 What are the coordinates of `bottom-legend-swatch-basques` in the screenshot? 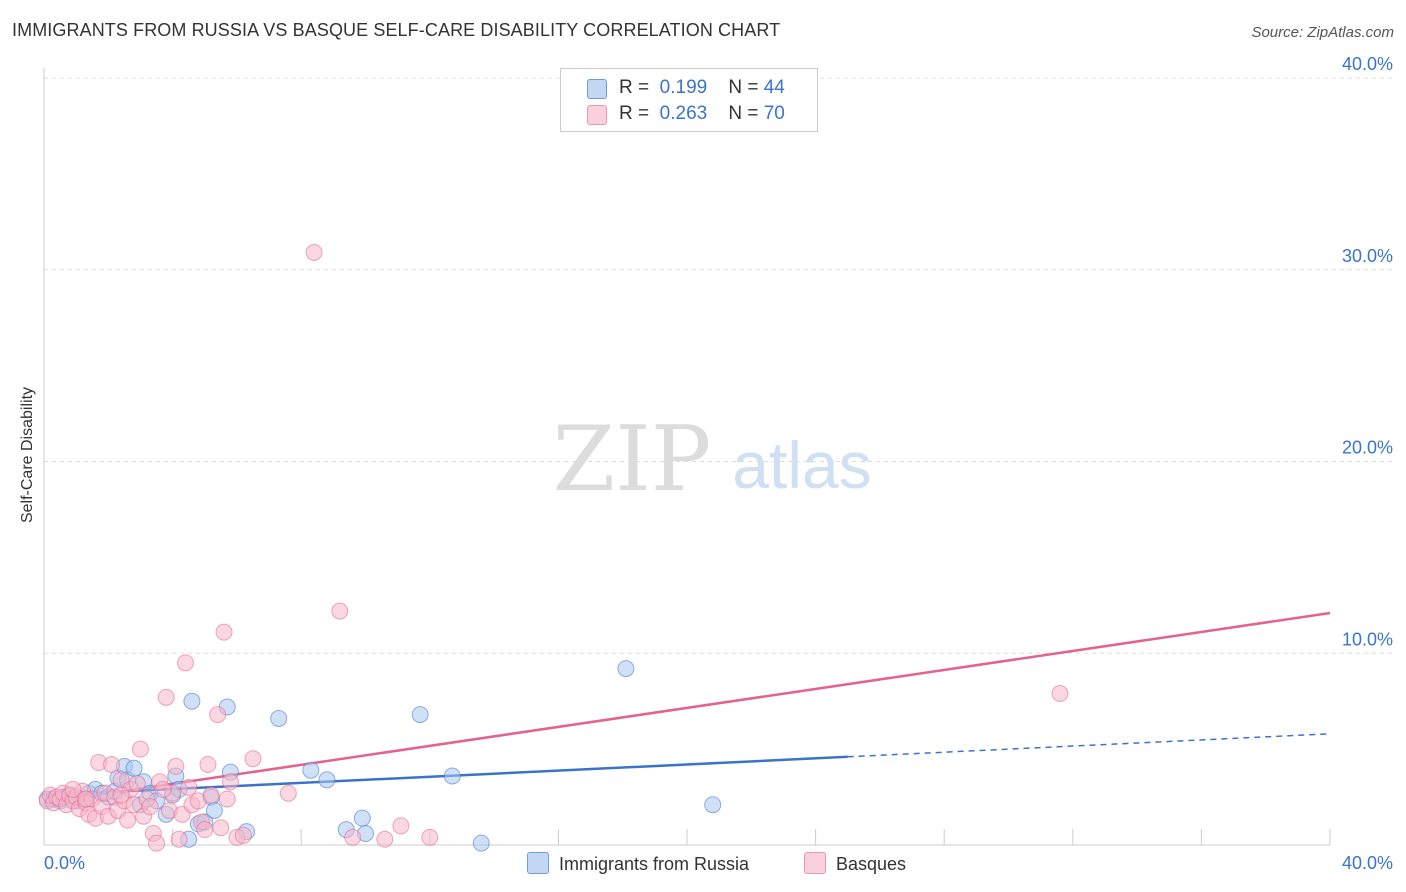 It's located at (815, 863).